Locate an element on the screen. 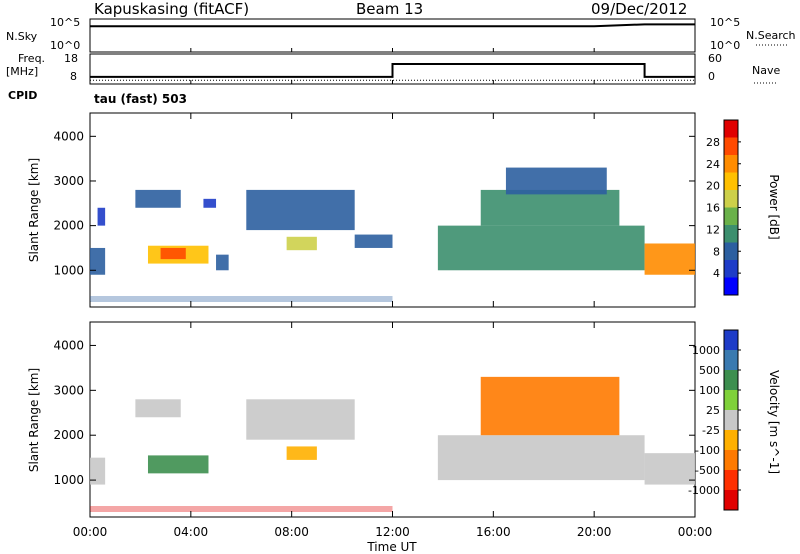  station-title: Kapuskasing (fitACF) is located at coordinates (172, 9).